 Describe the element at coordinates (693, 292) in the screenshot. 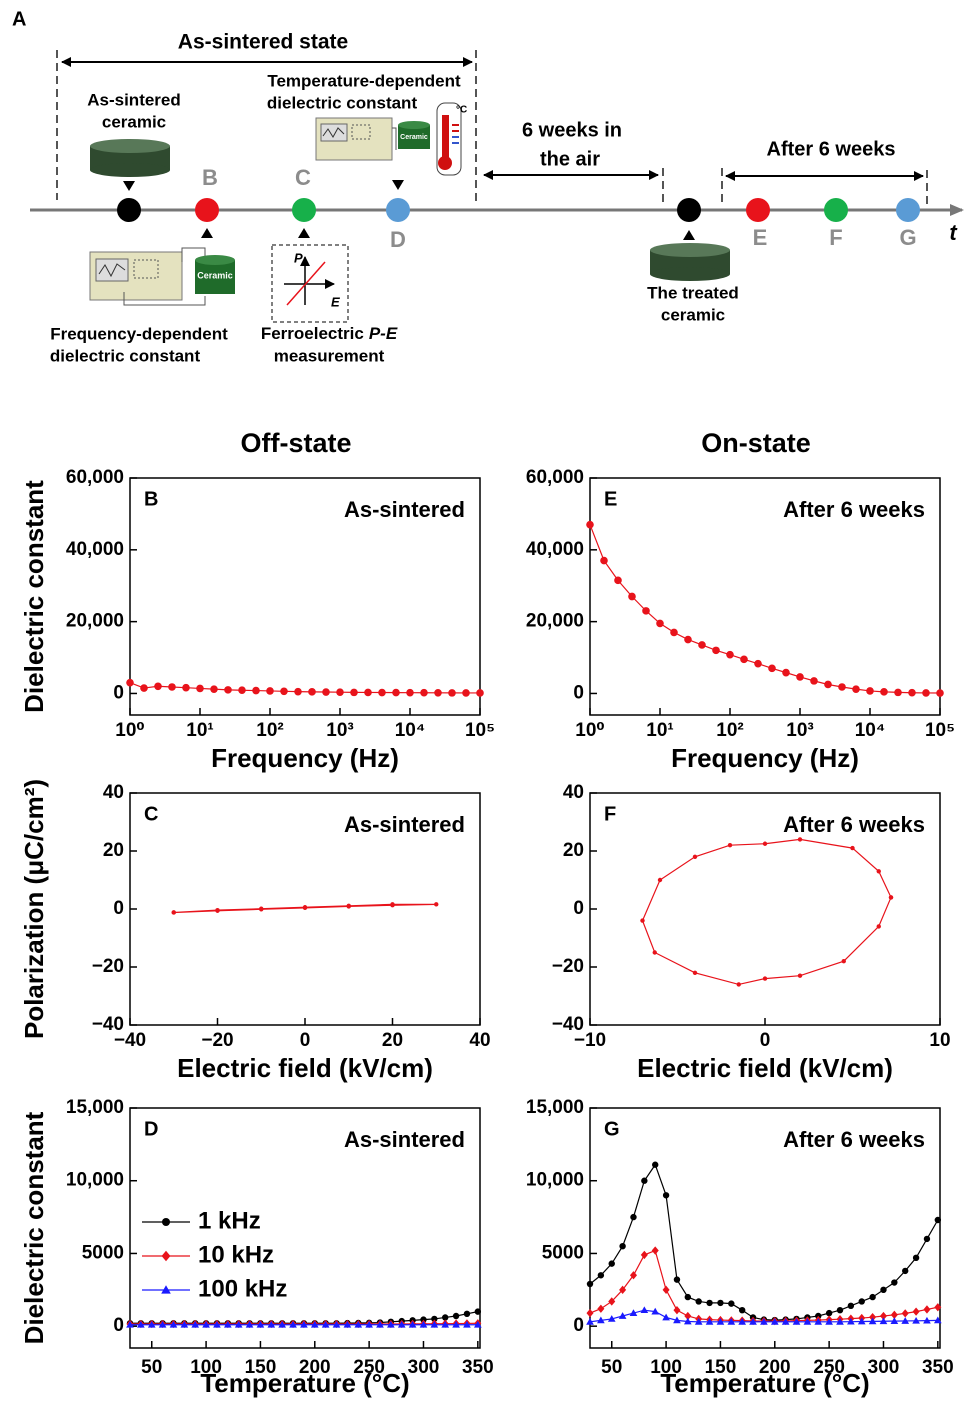

I see `treated-label: The treated` at that location.